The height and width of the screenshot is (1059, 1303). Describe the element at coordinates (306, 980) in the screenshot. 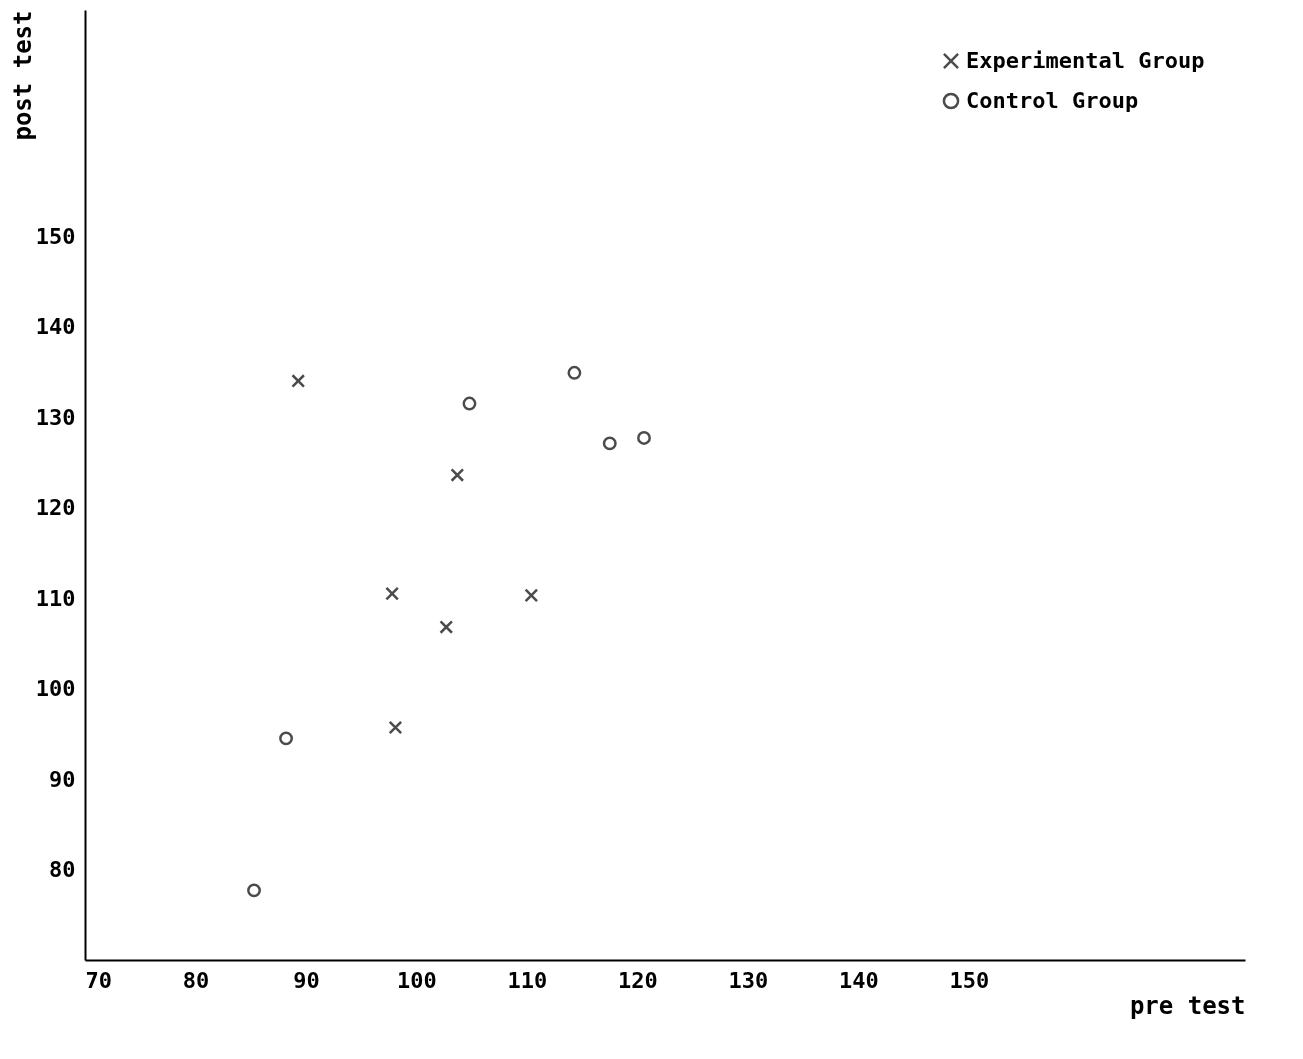

I see `x-tick-label: 90` at that location.